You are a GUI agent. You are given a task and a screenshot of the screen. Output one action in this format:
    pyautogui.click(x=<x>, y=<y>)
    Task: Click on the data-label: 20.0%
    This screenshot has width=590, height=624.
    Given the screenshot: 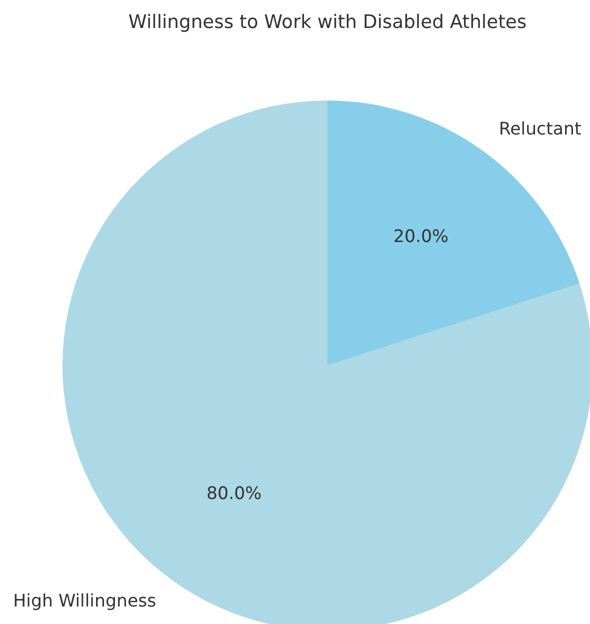 What is the action you would take?
    pyautogui.click(x=420, y=236)
    